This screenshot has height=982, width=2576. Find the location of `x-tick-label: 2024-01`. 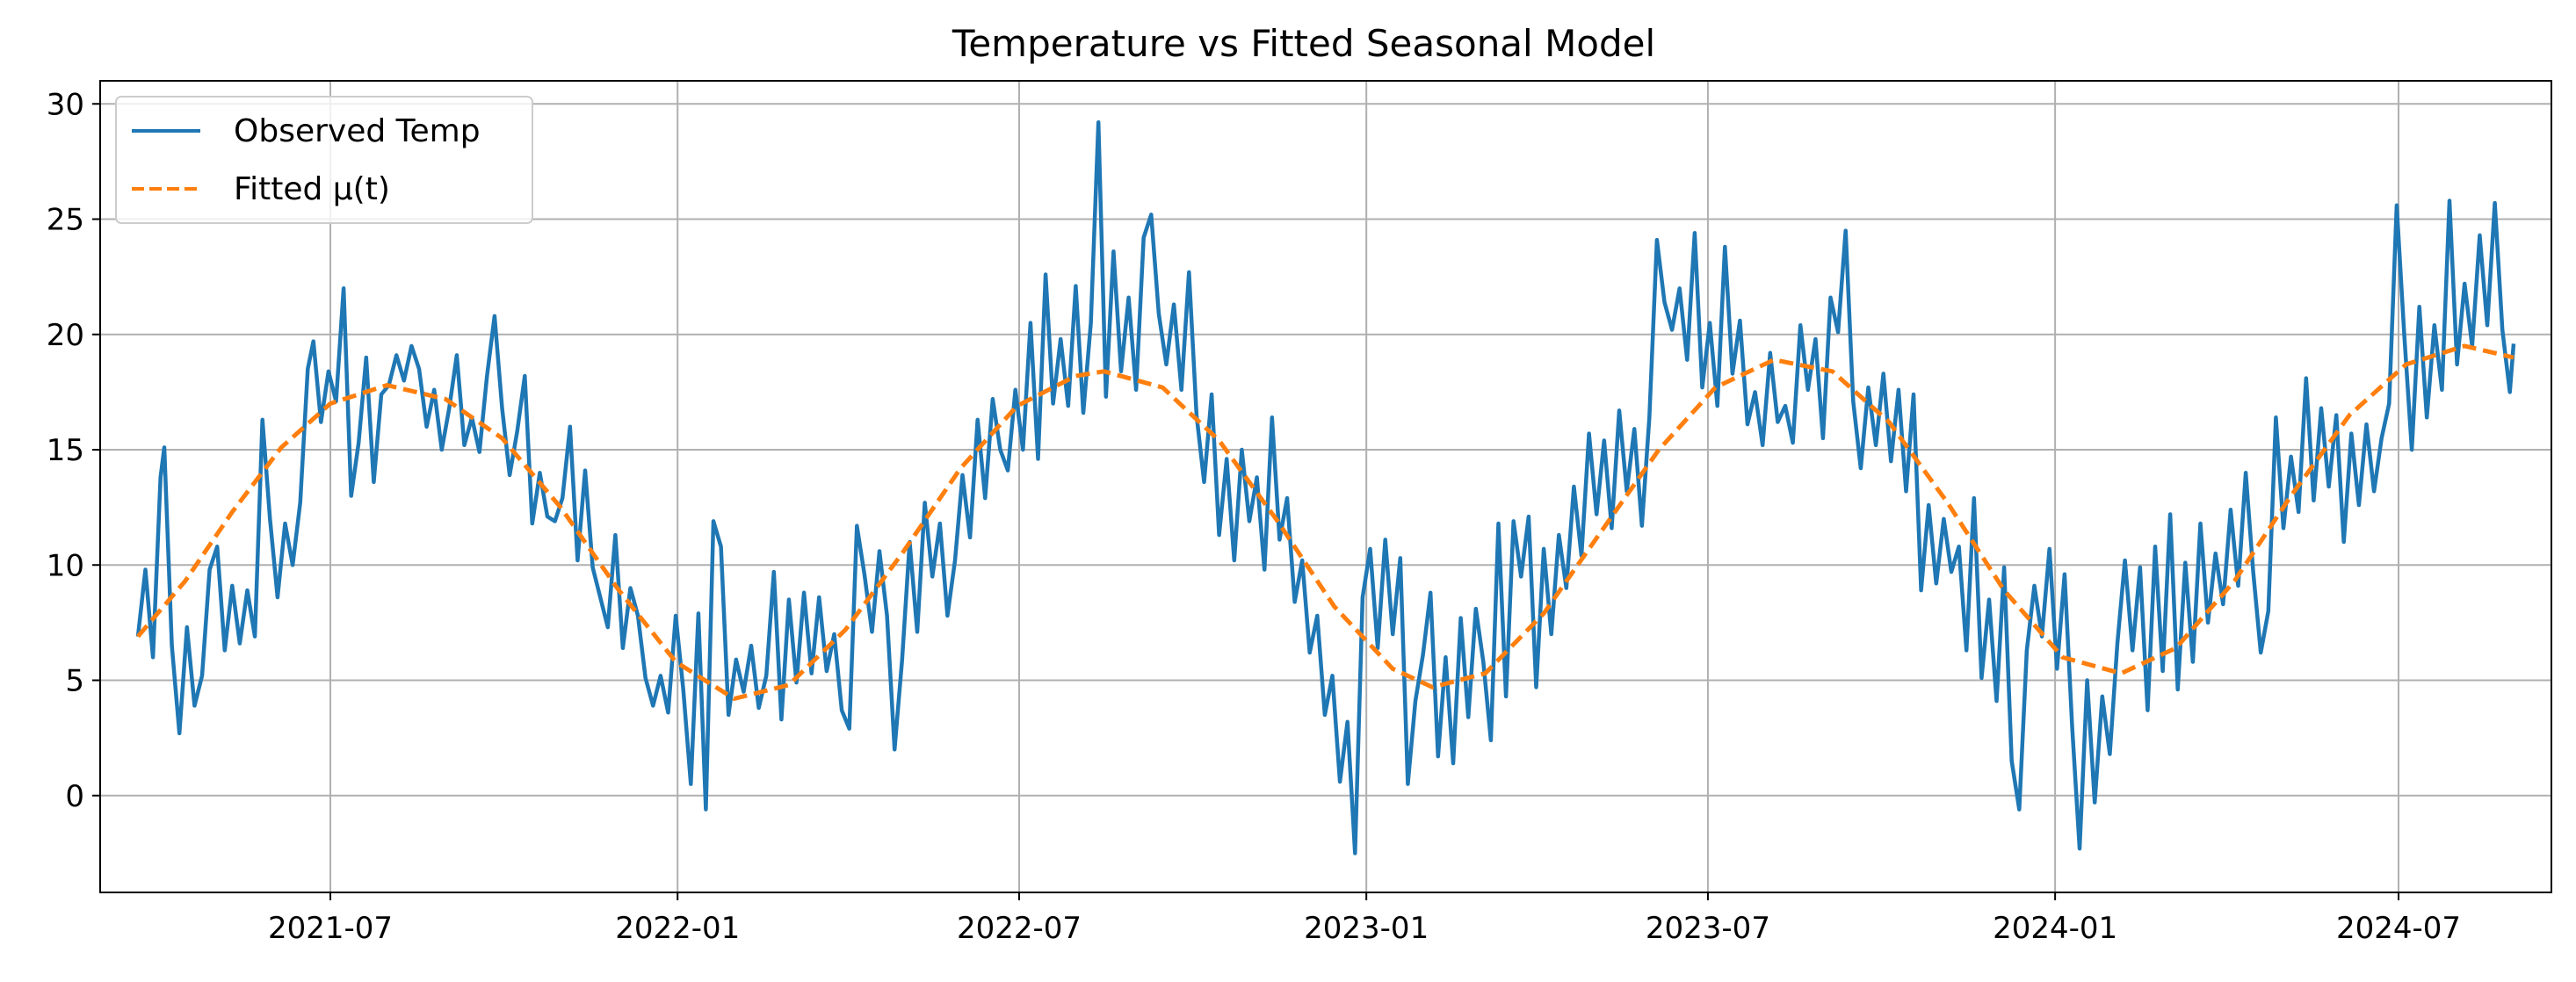

x-tick-label: 2024-01 is located at coordinates (2055, 928).